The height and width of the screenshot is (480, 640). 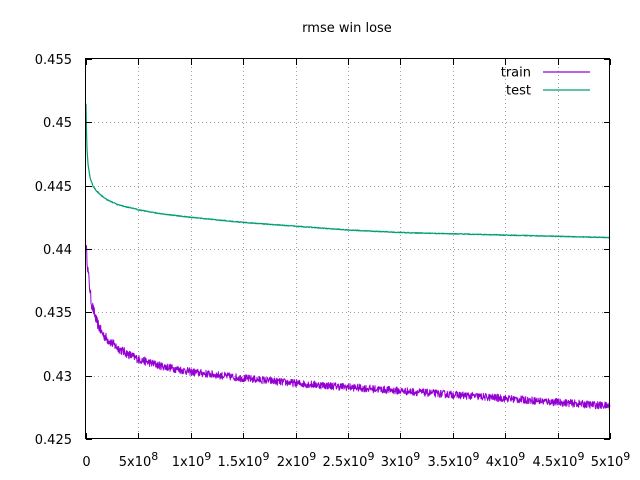 What do you see at coordinates (293, 462) in the screenshot?
I see `x-tick-label-base: 2x10` at bounding box center [293, 462].